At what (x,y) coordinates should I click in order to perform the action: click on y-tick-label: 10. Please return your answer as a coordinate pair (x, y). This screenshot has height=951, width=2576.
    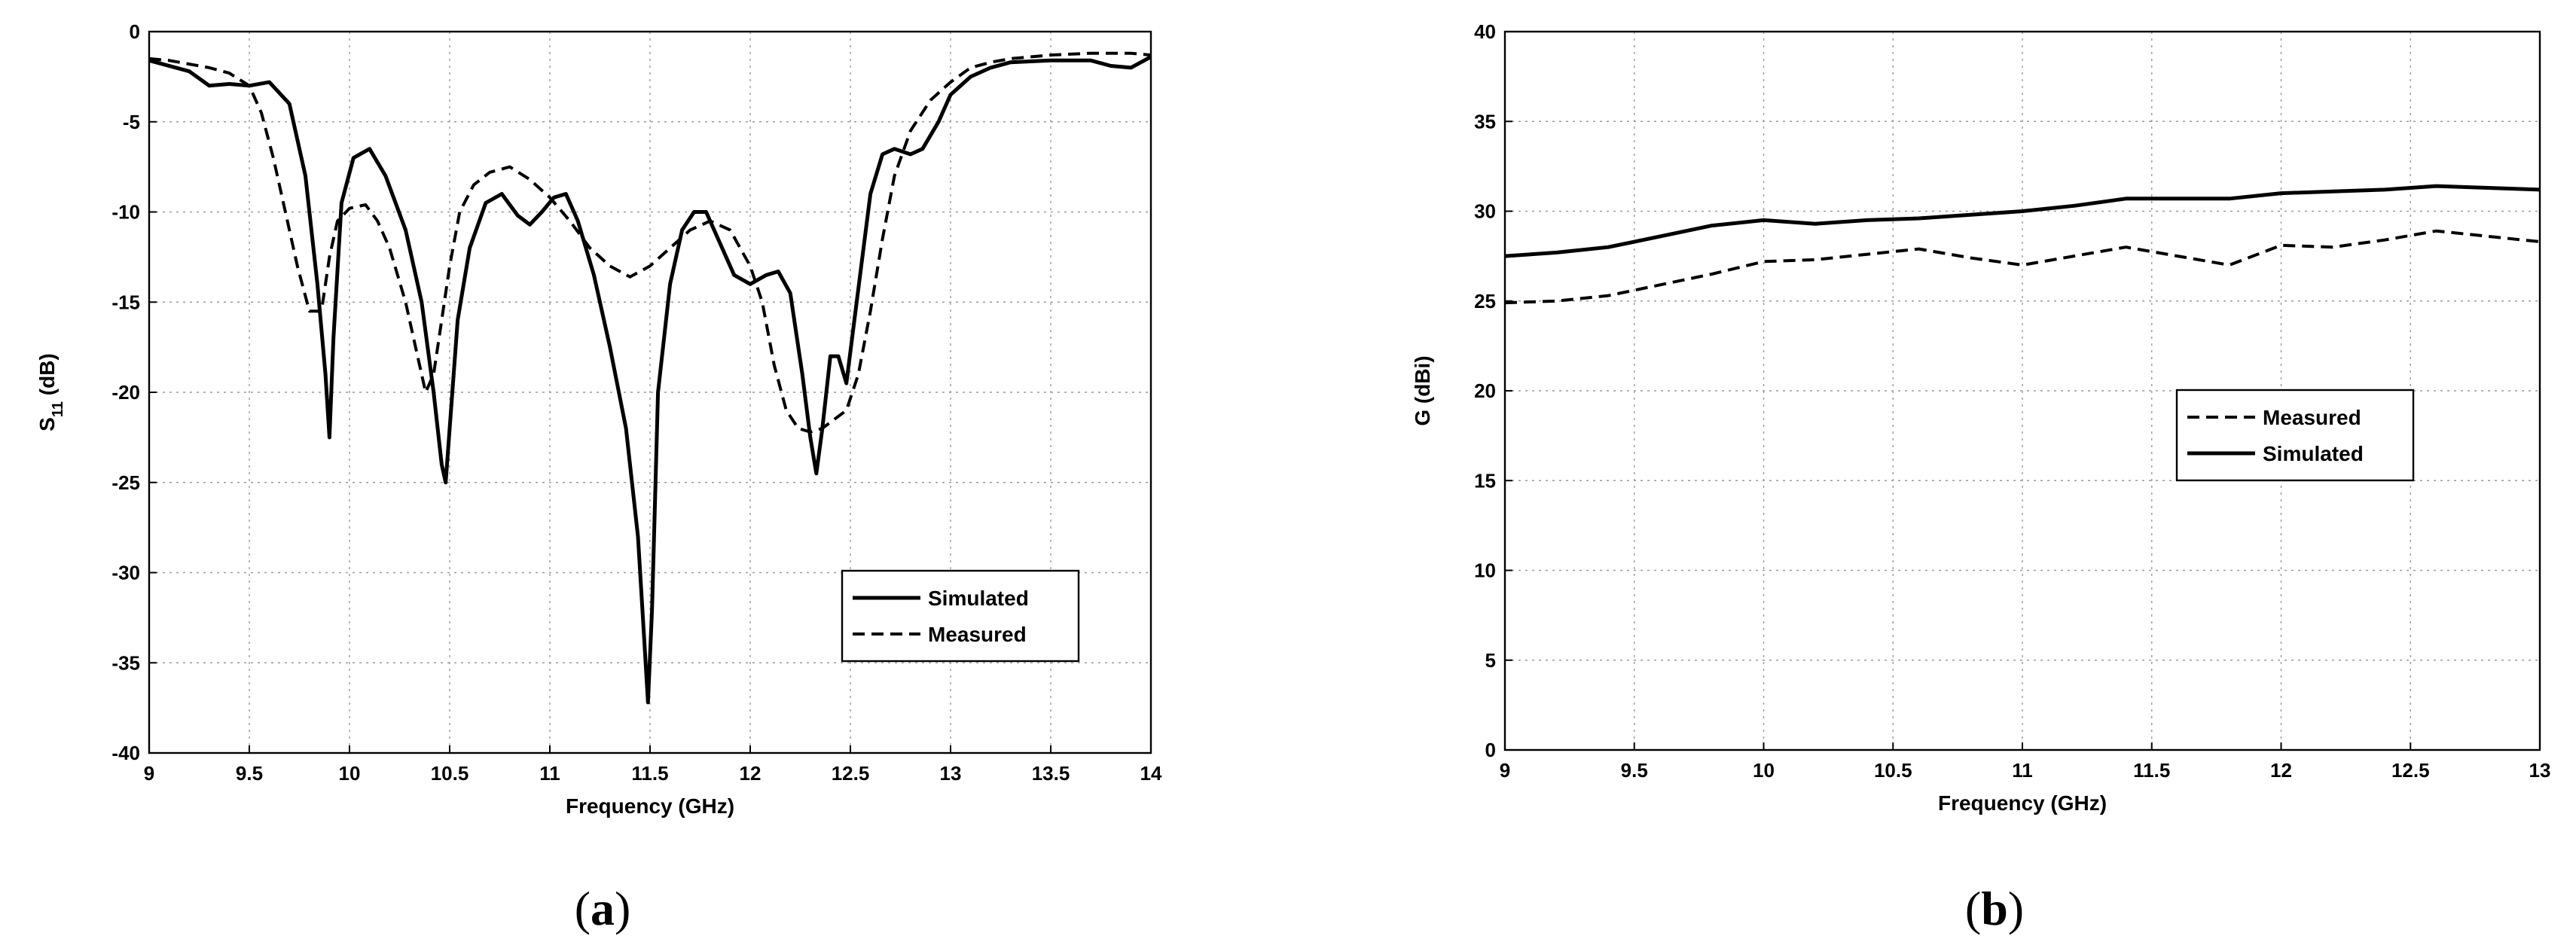
    Looking at the image, I should click on (1485, 570).